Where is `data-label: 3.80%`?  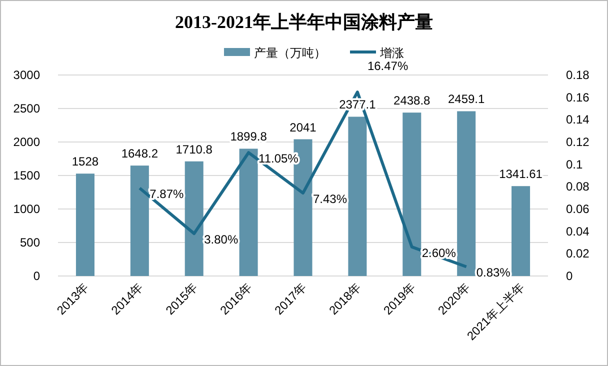
data-label: 3.80% is located at coordinates (221, 239).